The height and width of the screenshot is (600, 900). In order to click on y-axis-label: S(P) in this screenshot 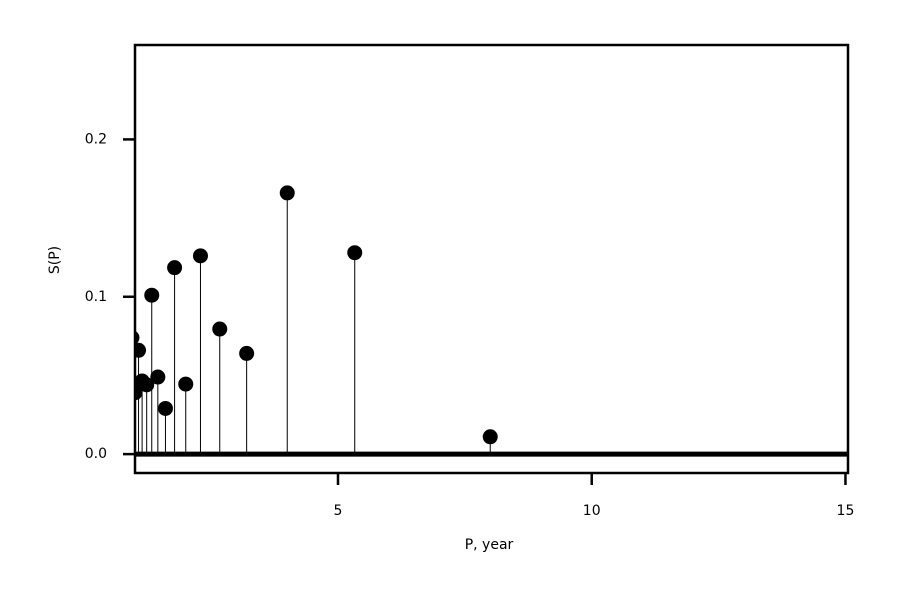, I will do `click(55, 260)`.